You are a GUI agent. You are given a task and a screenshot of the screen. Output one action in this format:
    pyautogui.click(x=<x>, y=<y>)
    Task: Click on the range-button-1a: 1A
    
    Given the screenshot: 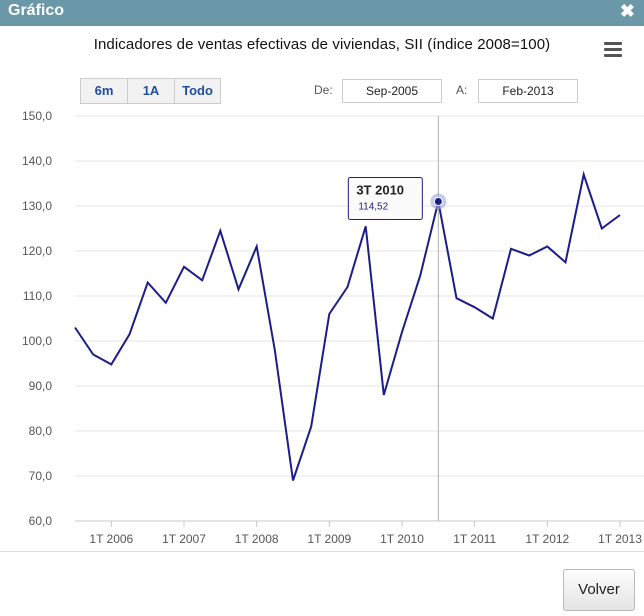 What is the action you would take?
    pyautogui.click(x=151, y=91)
    